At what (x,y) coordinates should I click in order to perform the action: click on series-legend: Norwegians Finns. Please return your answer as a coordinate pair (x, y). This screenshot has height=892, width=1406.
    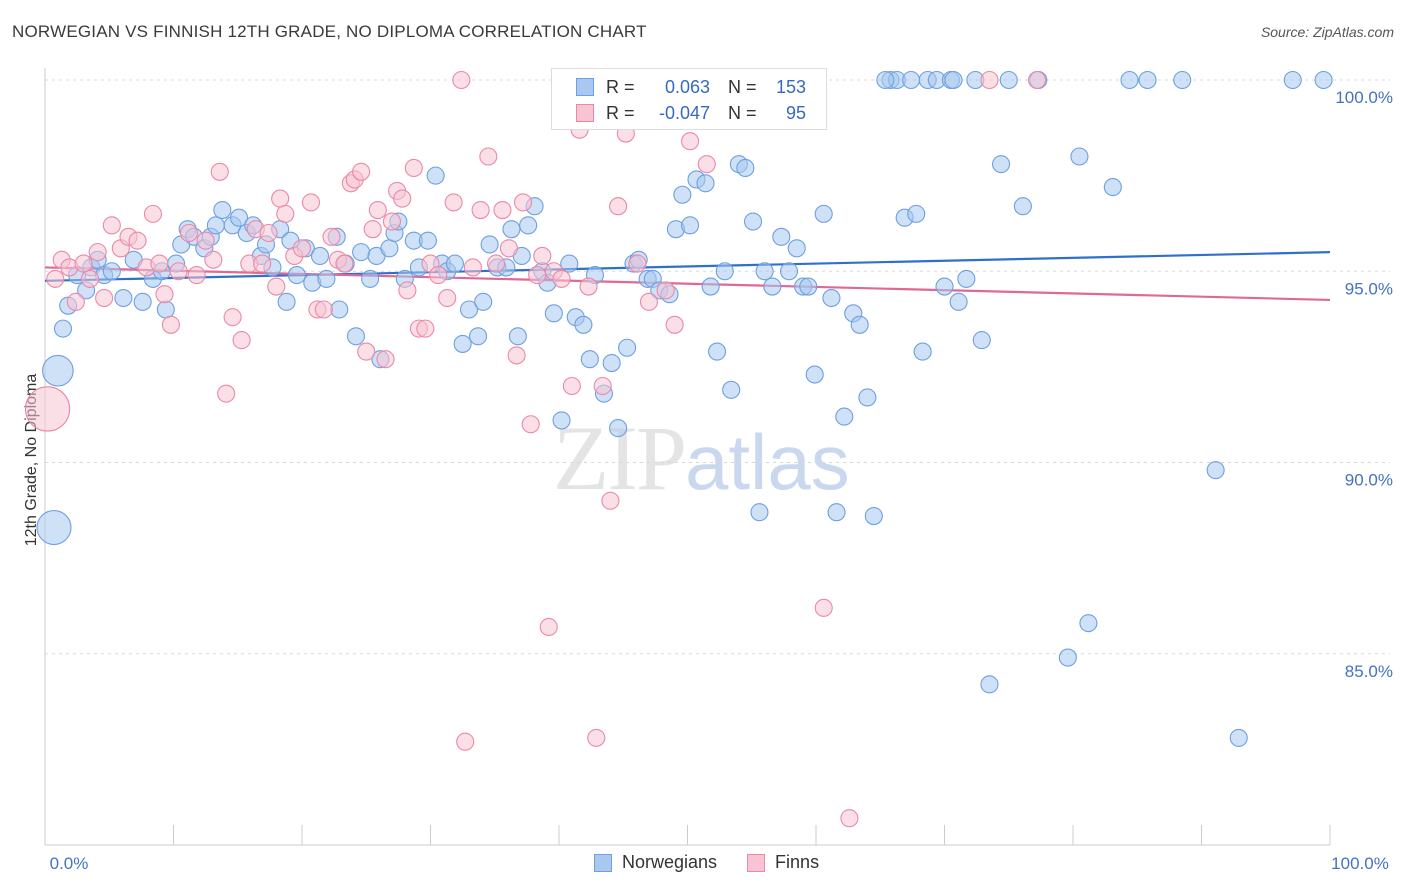
    Looking at the image, I should click on (721, 862).